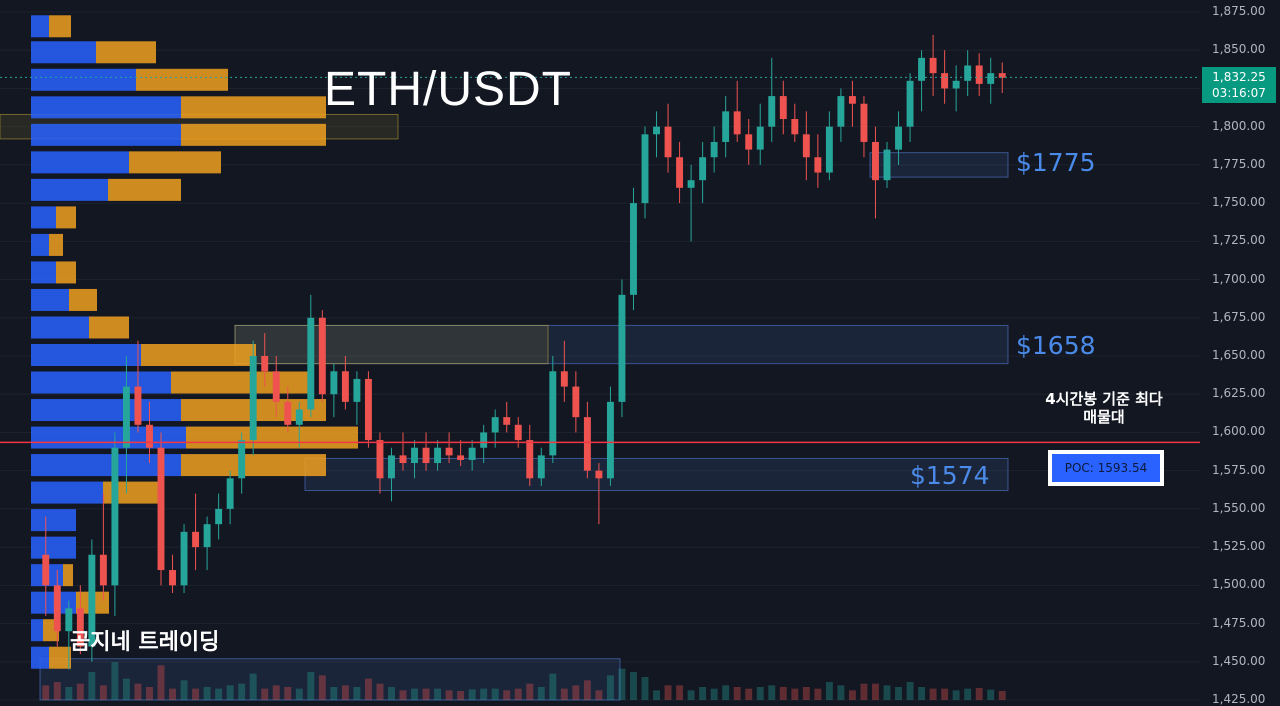 The width and height of the screenshot is (1280, 706). I want to click on pair-title: ETH/USDT, so click(448, 89).